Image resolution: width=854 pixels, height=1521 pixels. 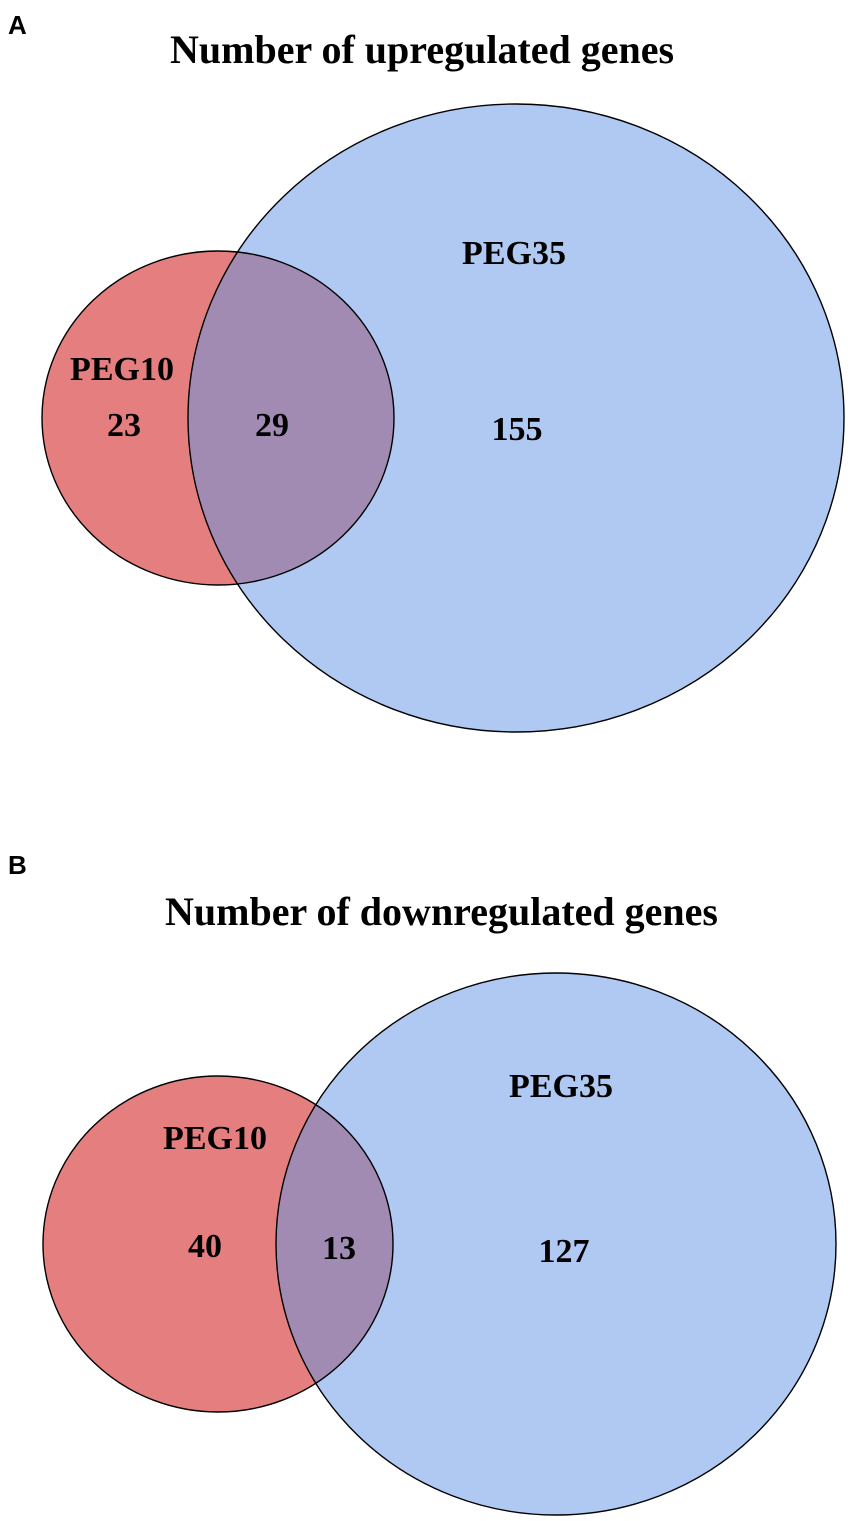 What do you see at coordinates (339, 1248) in the screenshot?
I see `overlap-count: 13` at bounding box center [339, 1248].